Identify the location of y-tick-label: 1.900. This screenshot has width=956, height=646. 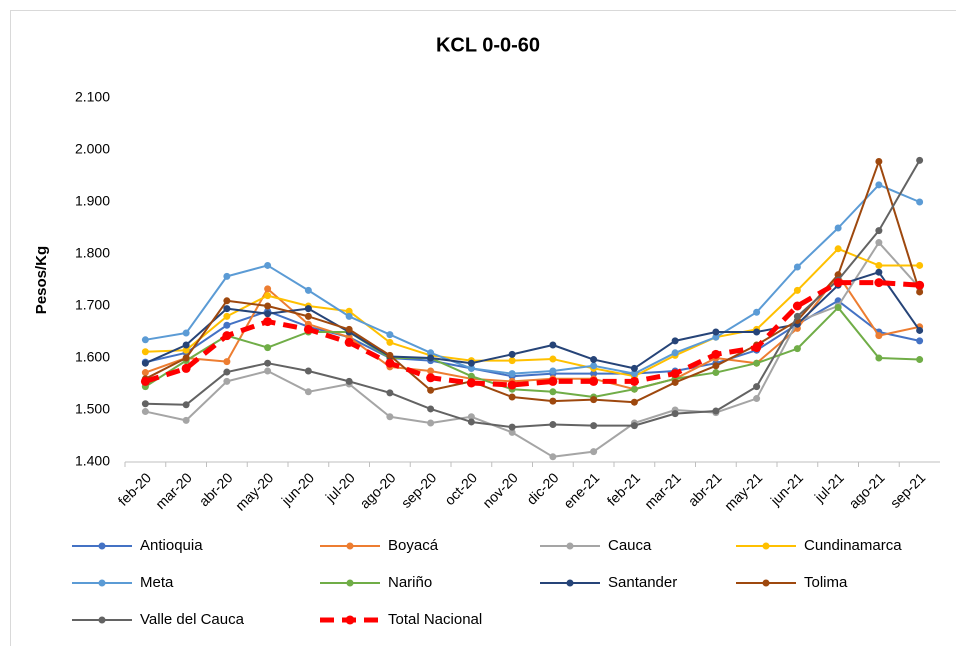
(92, 201).